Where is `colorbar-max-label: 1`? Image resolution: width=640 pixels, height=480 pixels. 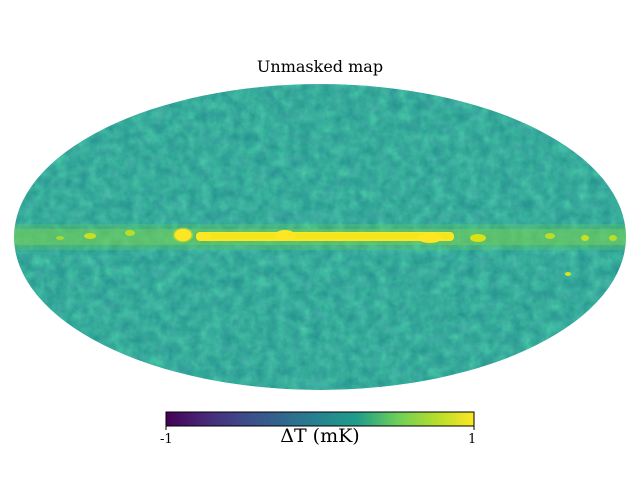 colorbar-max-label: 1 is located at coordinates (472, 439).